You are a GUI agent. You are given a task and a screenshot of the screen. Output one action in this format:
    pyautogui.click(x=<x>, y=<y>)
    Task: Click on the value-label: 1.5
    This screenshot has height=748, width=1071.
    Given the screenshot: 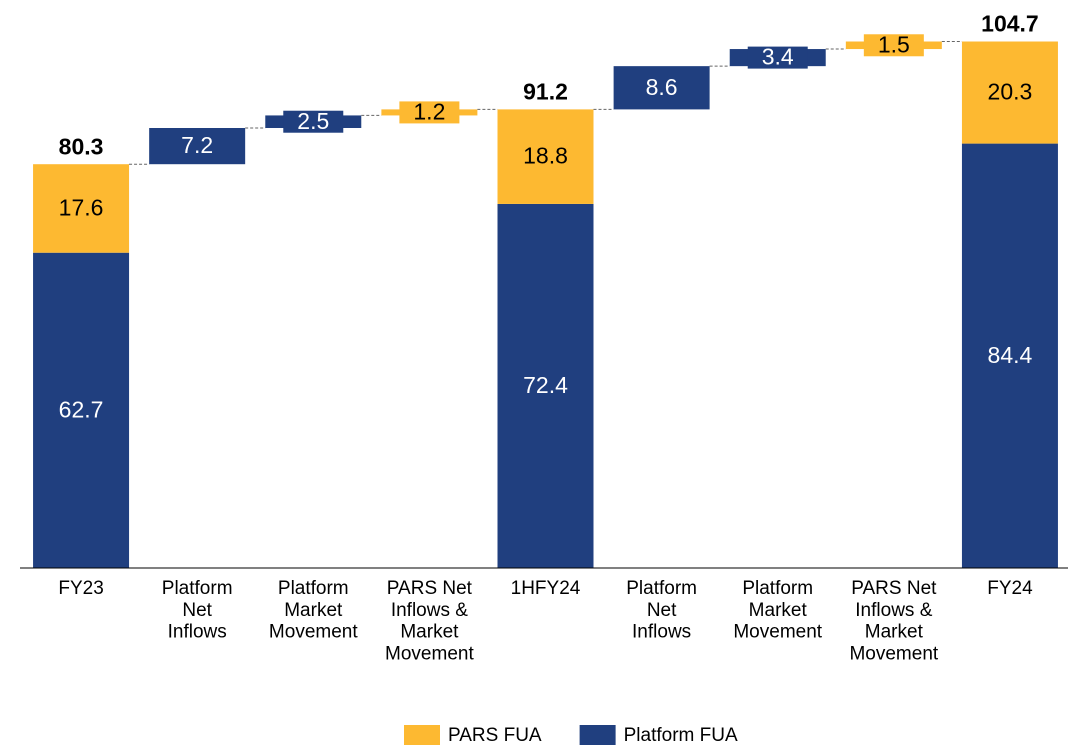 What is the action you would take?
    pyautogui.click(x=894, y=44)
    